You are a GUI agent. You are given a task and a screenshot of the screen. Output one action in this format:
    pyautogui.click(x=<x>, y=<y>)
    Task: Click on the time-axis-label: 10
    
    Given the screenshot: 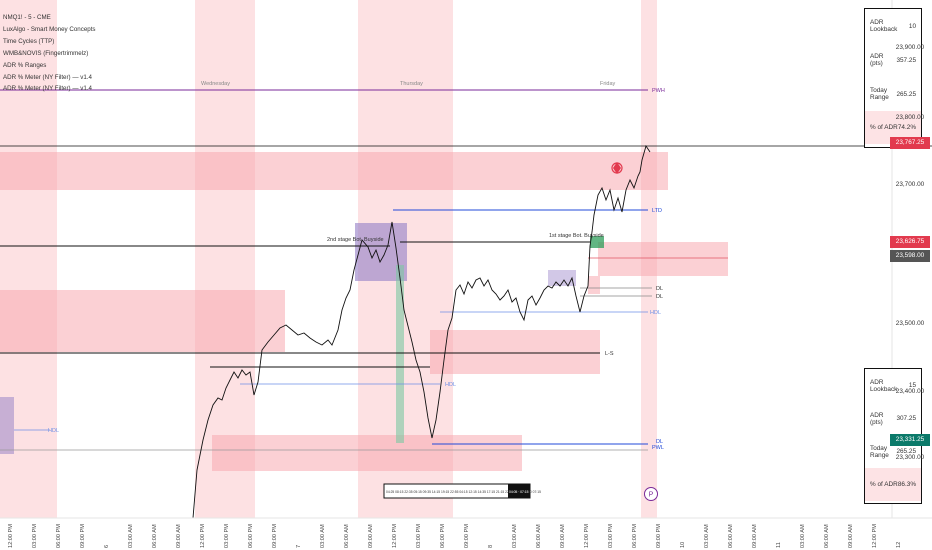 What is the action you would take?
    pyautogui.click(x=683, y=544)
    